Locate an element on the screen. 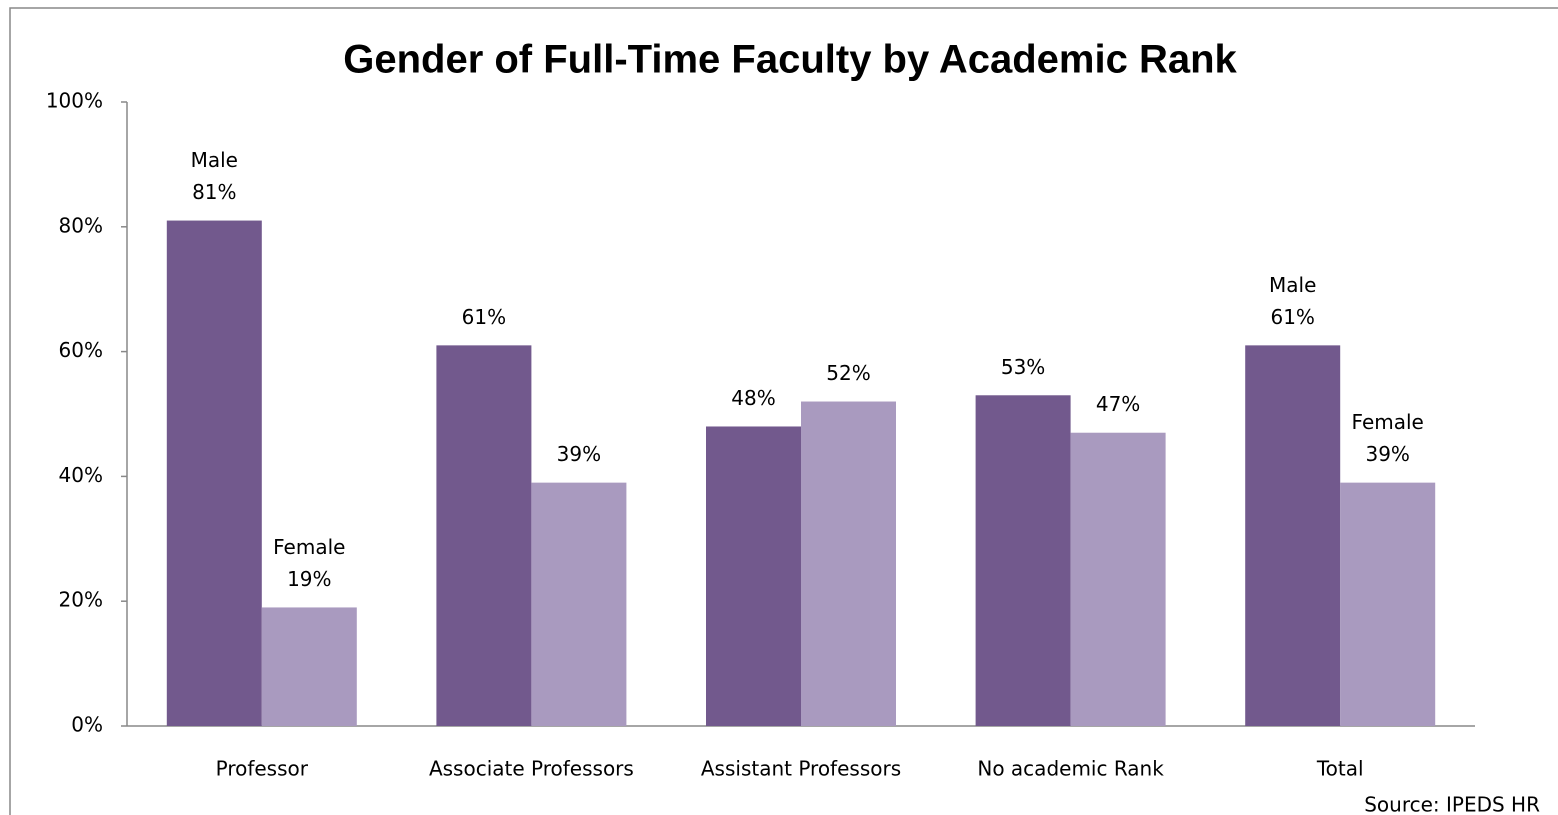  source-note: Source: IPEDS HR is located at coordinates (1452, 804).